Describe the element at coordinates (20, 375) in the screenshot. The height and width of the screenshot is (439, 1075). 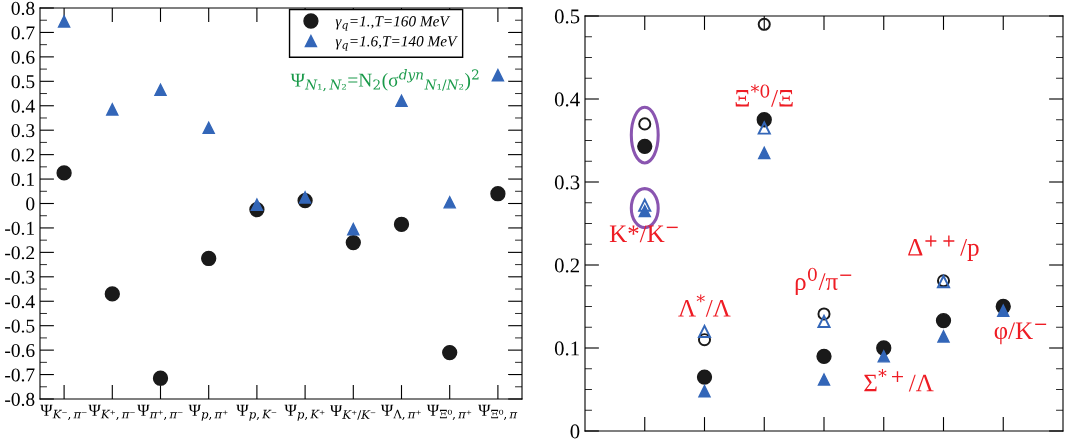
I see `y-tick-label: -0.7` at that location.